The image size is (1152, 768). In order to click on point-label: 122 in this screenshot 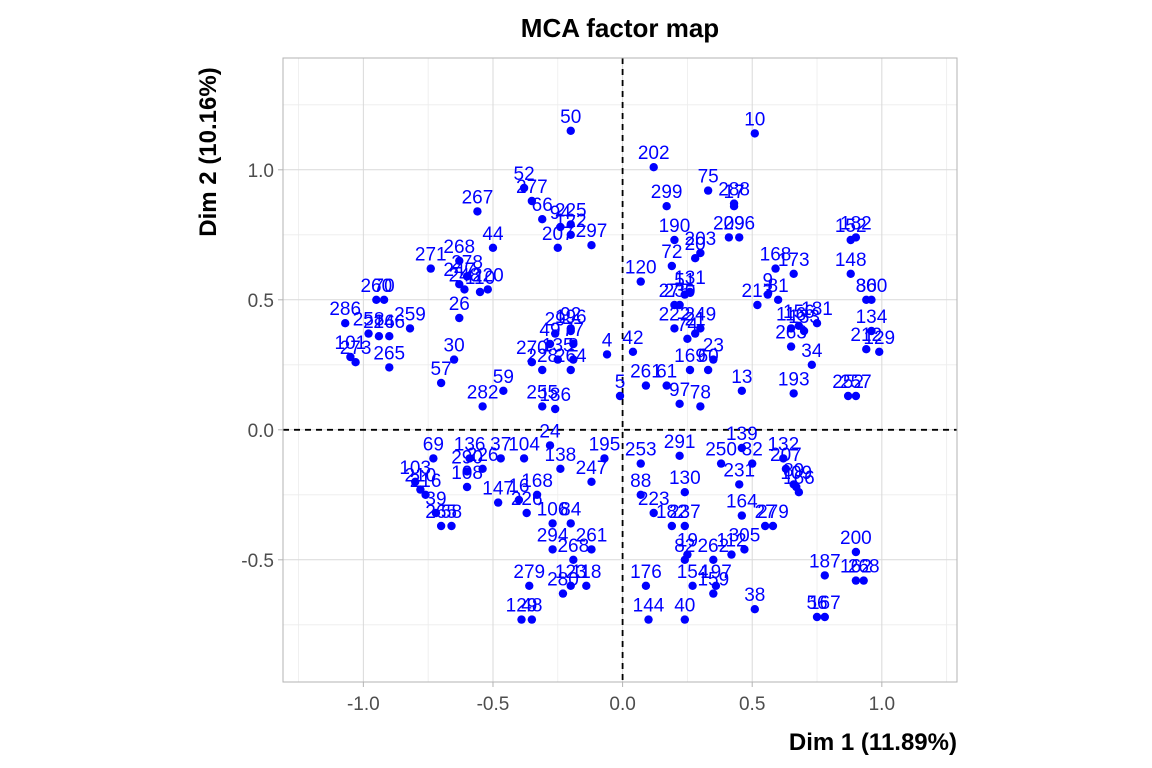, I will do `click(571, 221)`.